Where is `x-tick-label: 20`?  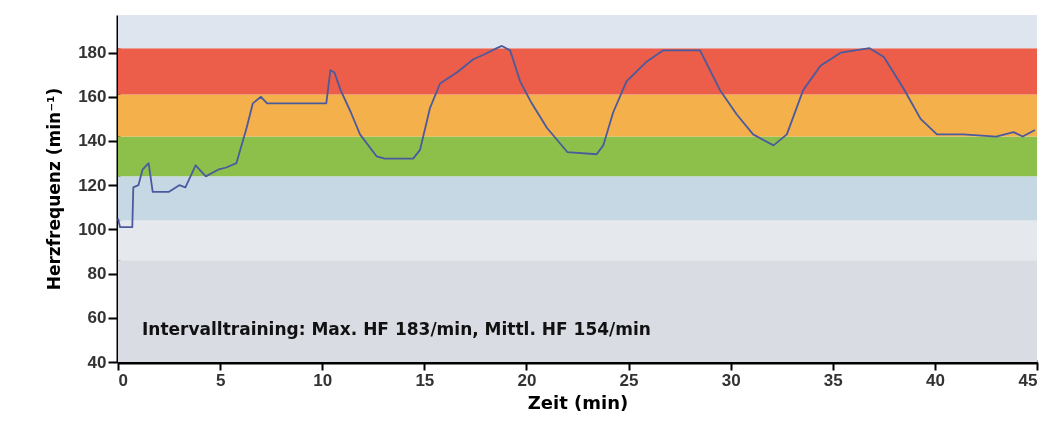
x-tick-label: 20 is located at coordinates (527, 380).